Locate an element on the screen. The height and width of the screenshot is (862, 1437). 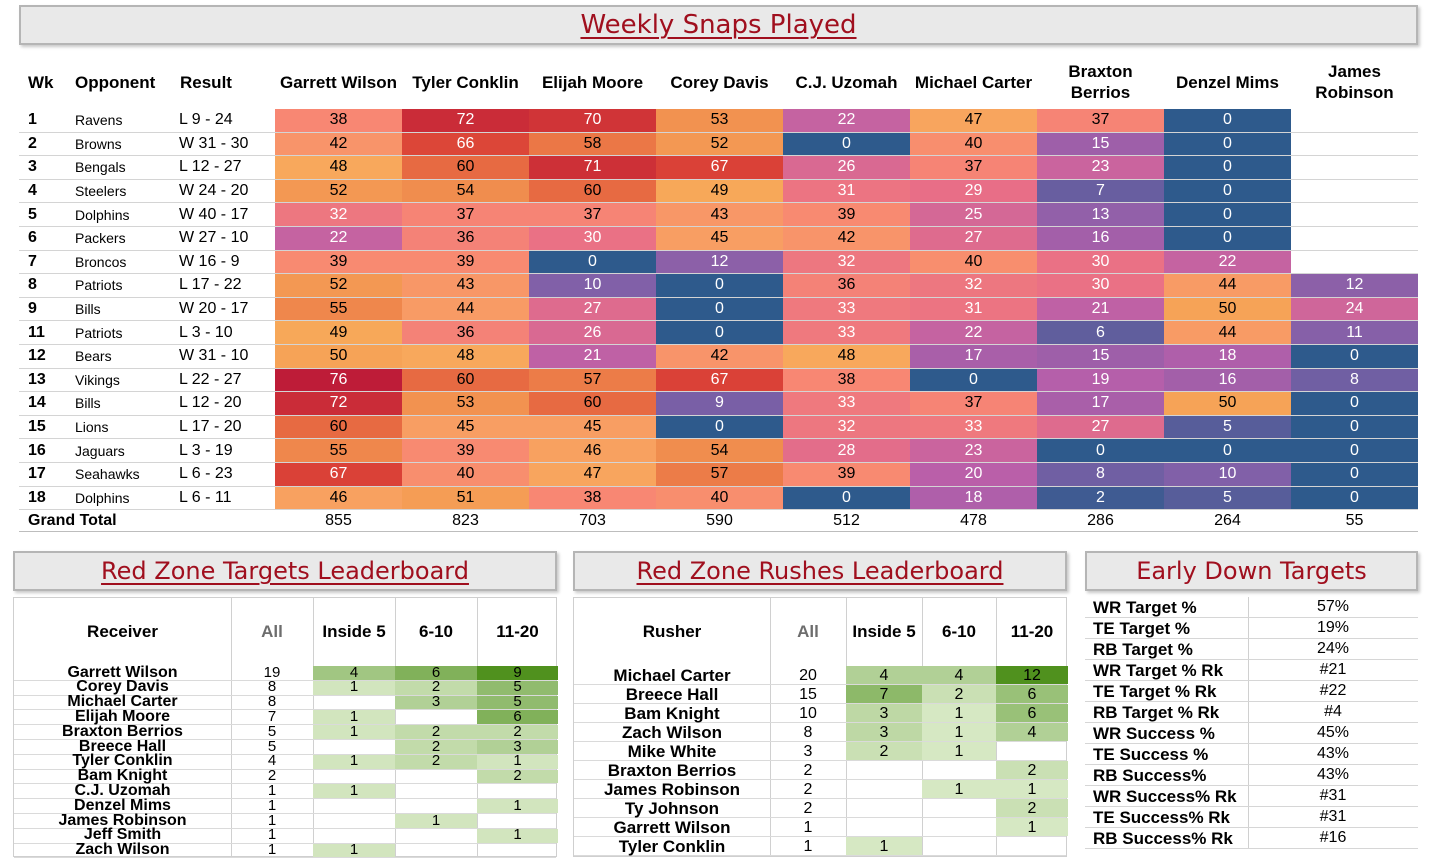
snap-count-cell: 60 is located at coordinates (592, 403).